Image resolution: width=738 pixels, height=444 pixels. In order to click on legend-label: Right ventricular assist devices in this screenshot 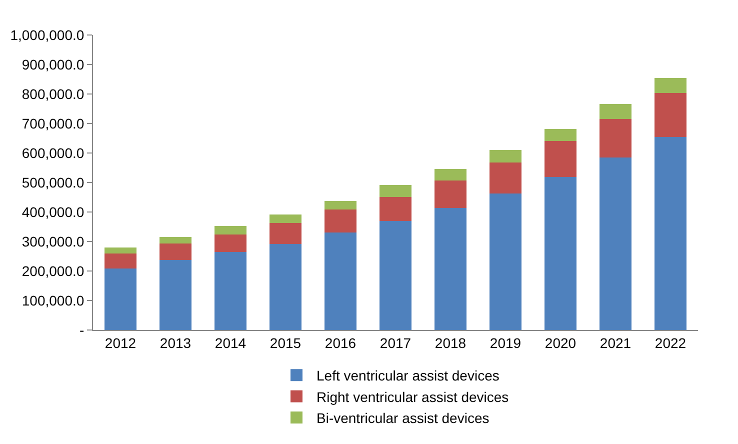, I will do `click(412, 396)`.